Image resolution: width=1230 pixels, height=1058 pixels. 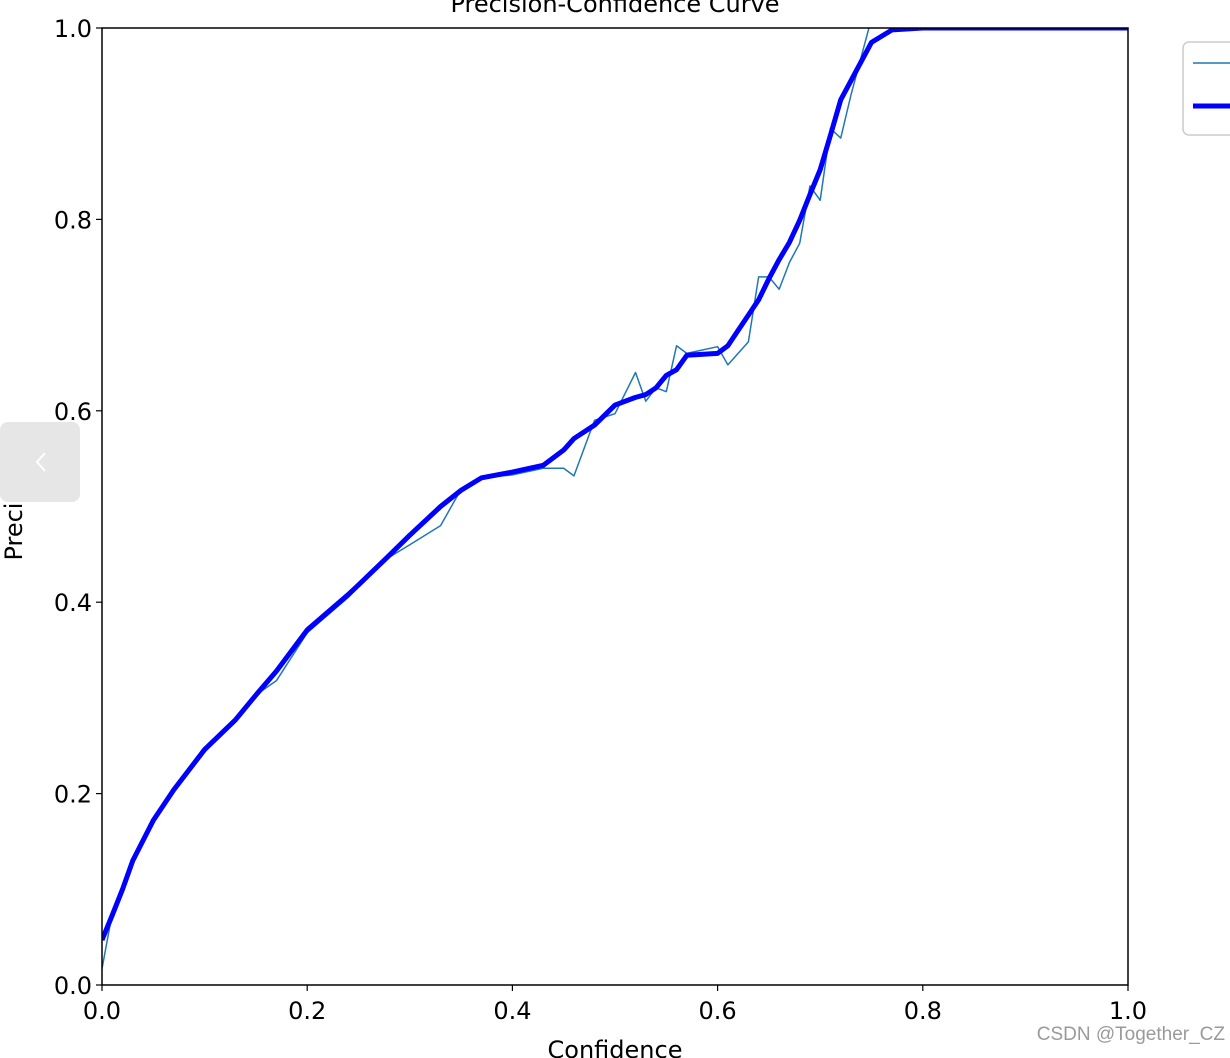 What do you see at coordinates (923, 1011) in the screenshot?
I see `x-tick-label: 0.8` at bounding box center [923, 1011].